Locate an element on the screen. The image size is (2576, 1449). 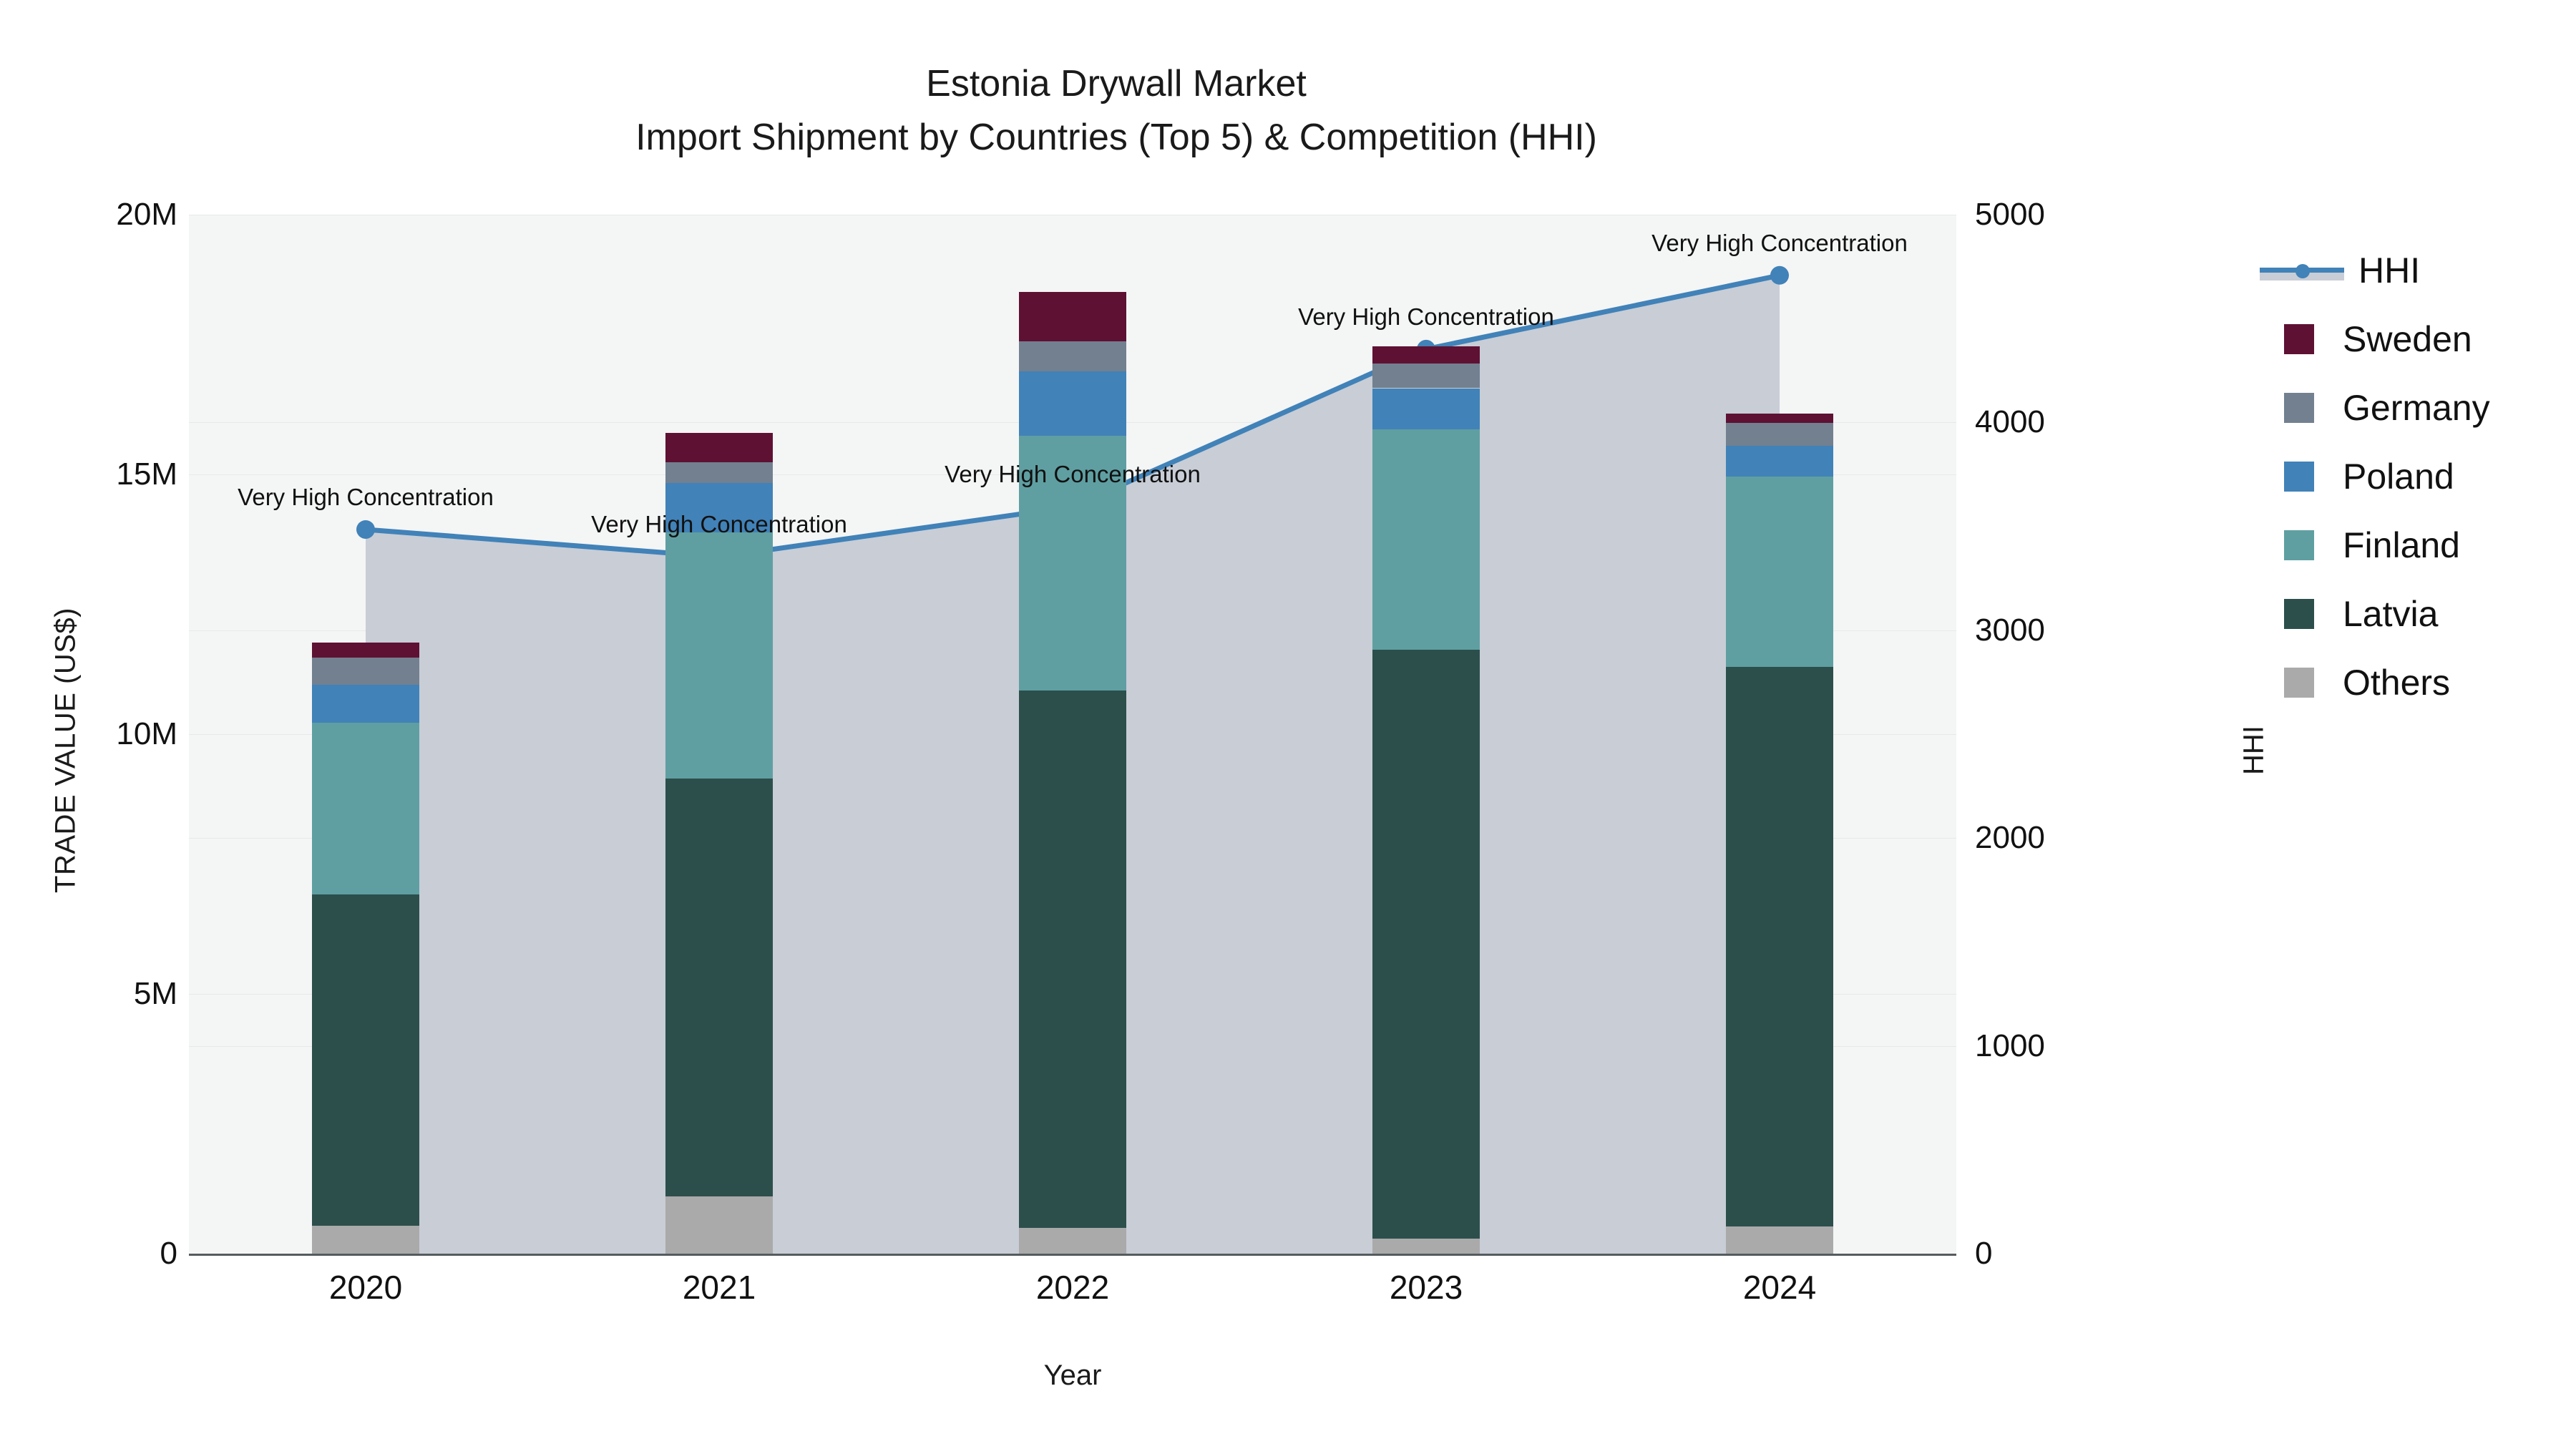
y-tick-label: 20M is located at coordinates (146, 214).